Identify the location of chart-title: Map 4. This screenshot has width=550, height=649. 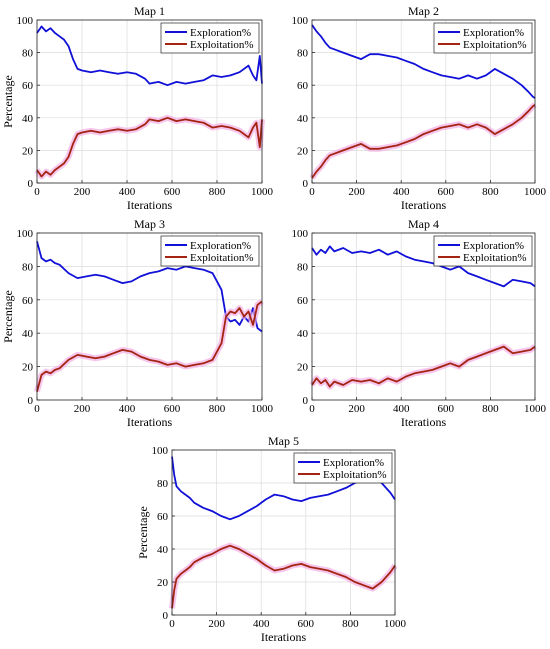
(423, 224).